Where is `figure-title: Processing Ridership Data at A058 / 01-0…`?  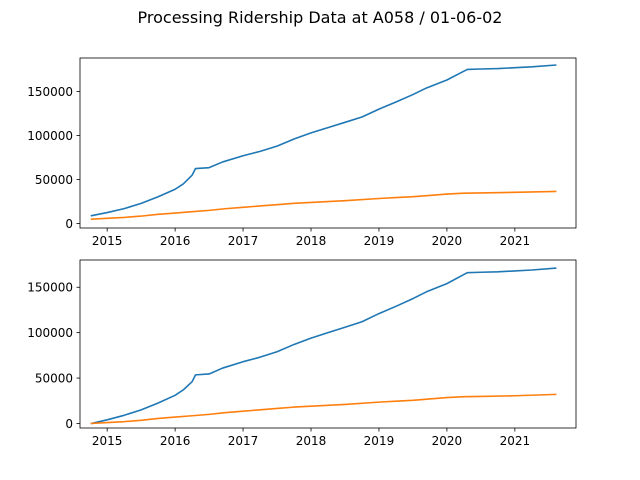 figure-title: Processing Ridership Data at A058 / 01-0… is located at coordinates (320, 17).